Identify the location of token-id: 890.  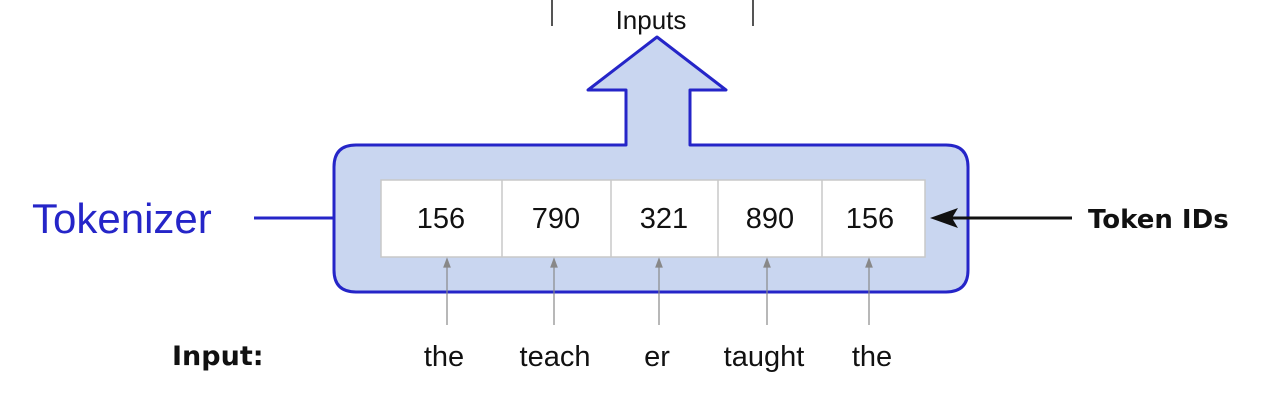
(770, 219).